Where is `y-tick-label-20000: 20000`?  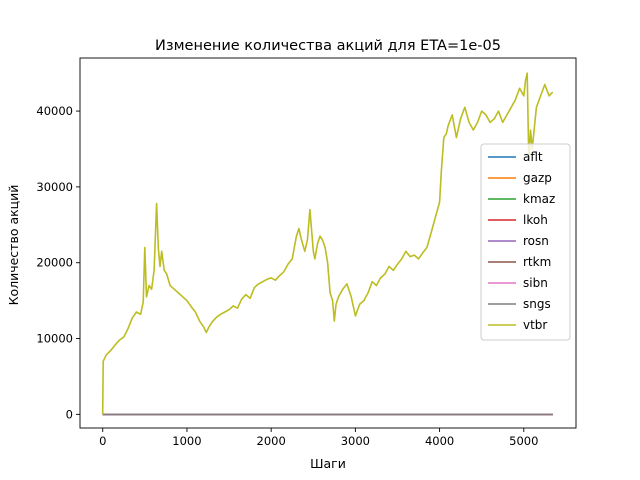 y-tick-label-20000: 20000 is located at coordinates (54, 263).